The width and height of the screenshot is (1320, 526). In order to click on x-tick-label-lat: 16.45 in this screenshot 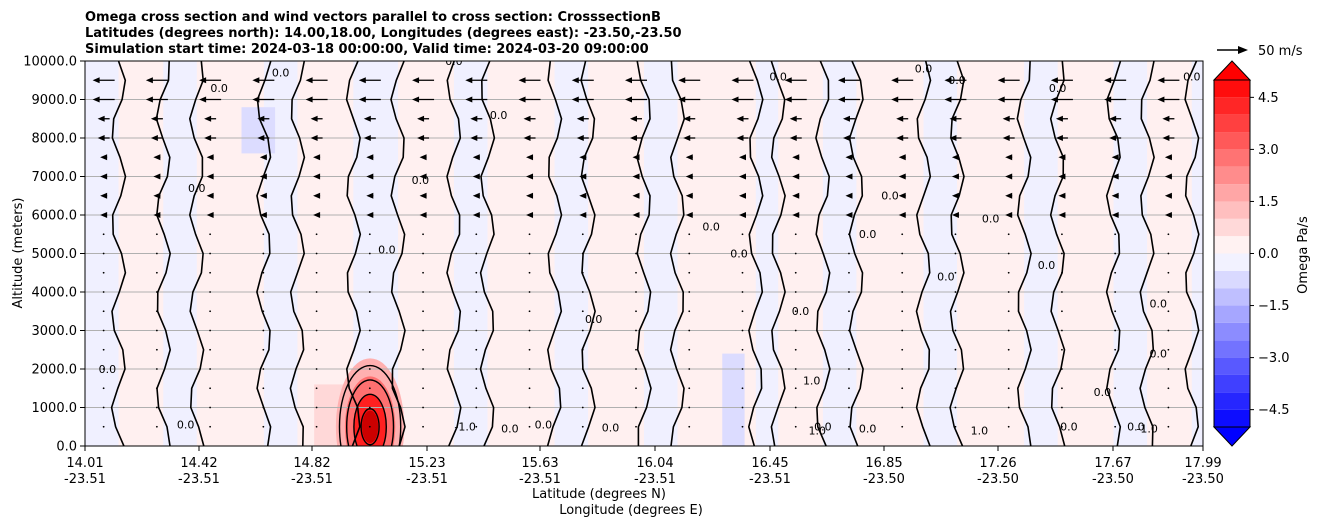, I will do `click(769, 463)`.